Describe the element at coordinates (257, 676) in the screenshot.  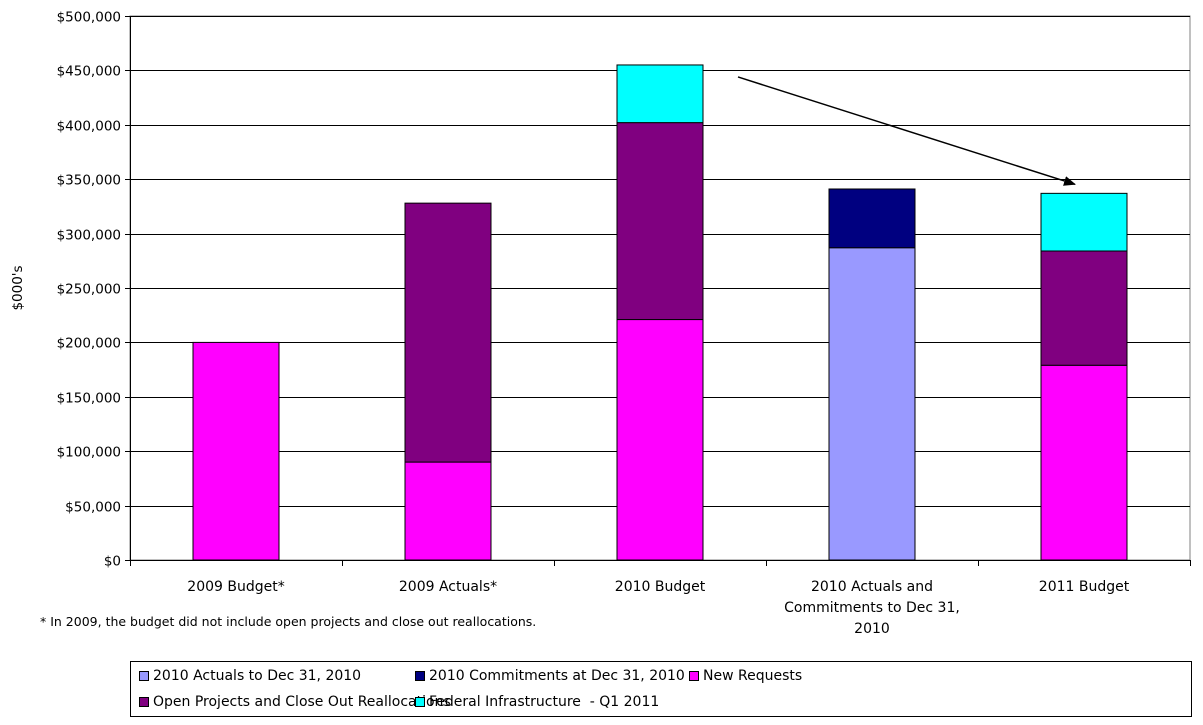
I see `legend-label: 2010 Actuals to Dec 31, 2010` at that location.